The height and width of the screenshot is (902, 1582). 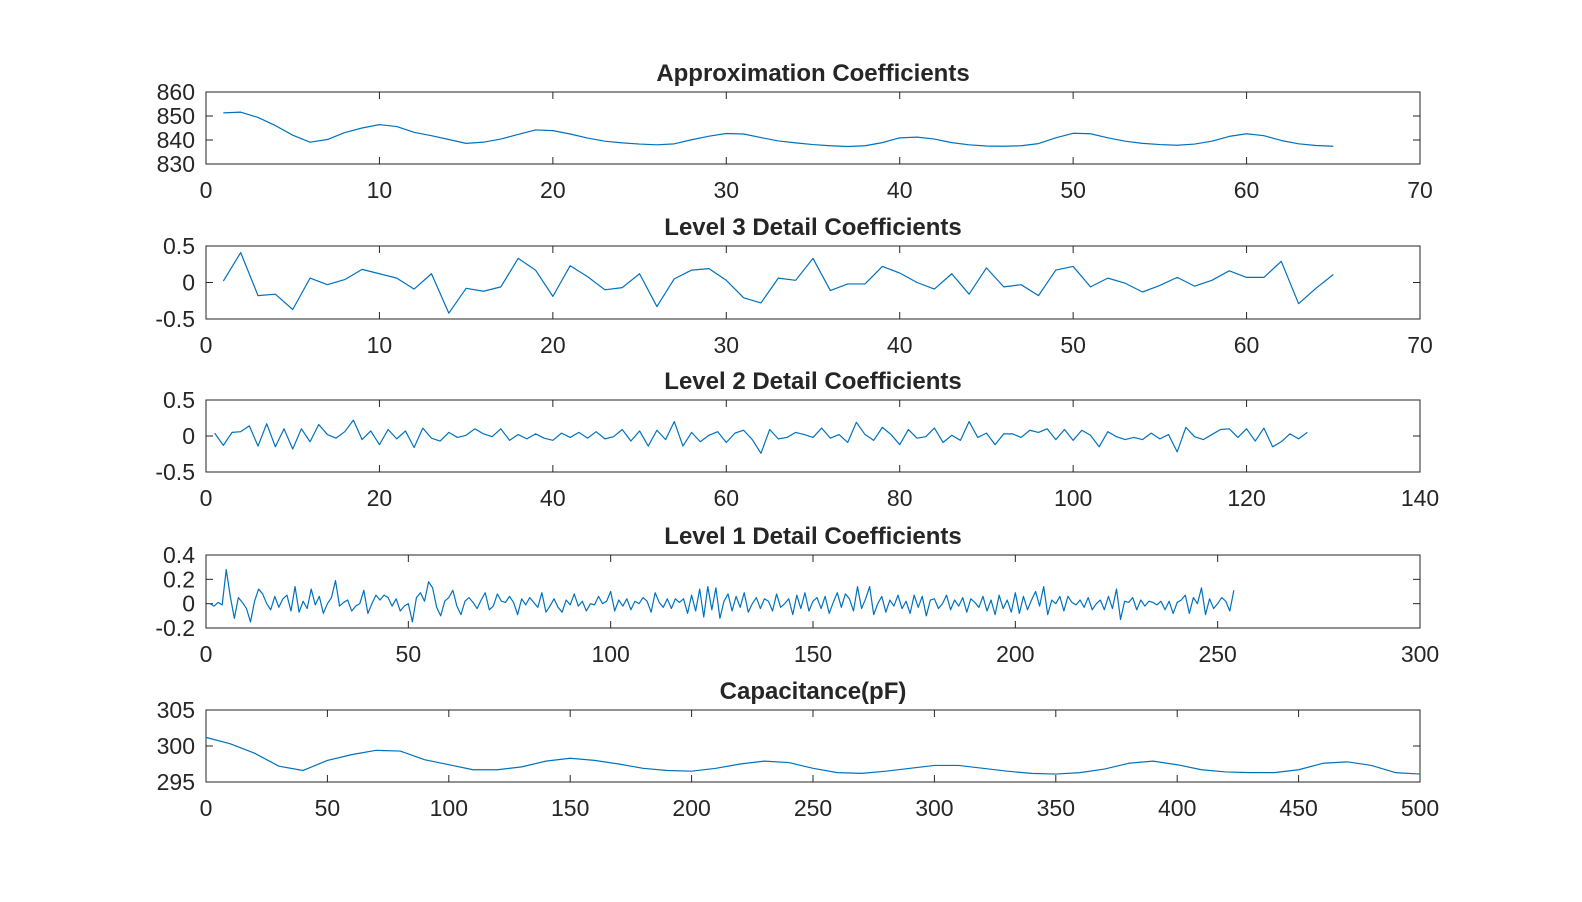 I want to click on x-tick-label: 500, so click(x=1420, y=808).